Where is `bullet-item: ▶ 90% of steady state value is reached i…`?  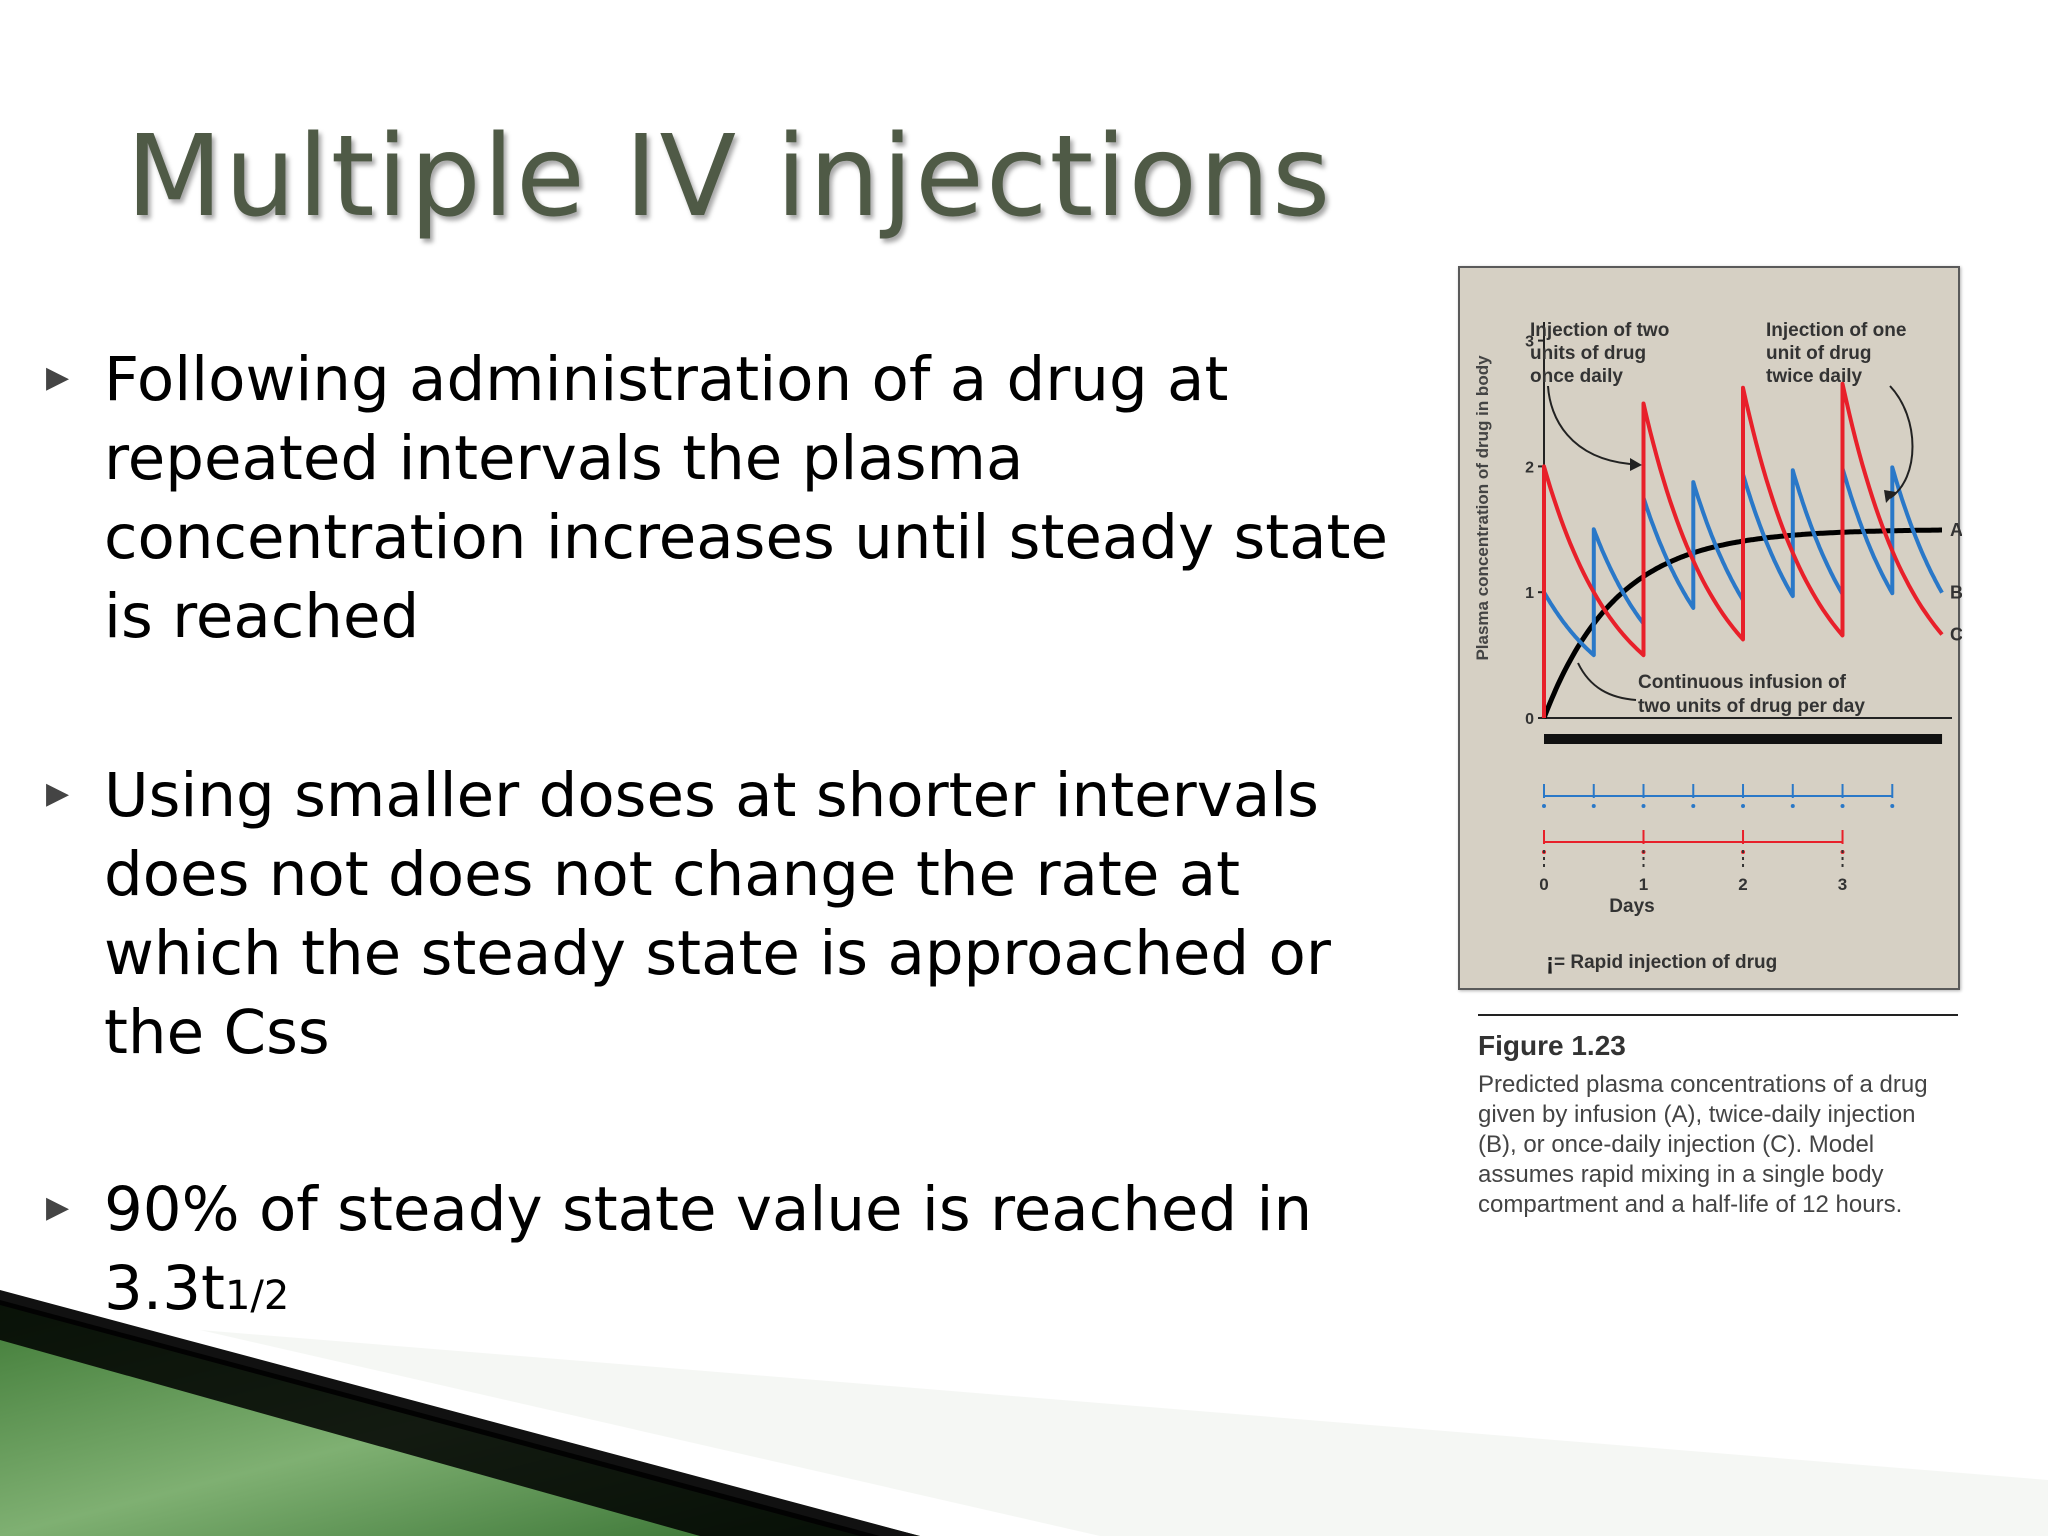
bullet-item: ▶ 90% of steady state value is reached i… is located at coordinates (726, 1253).